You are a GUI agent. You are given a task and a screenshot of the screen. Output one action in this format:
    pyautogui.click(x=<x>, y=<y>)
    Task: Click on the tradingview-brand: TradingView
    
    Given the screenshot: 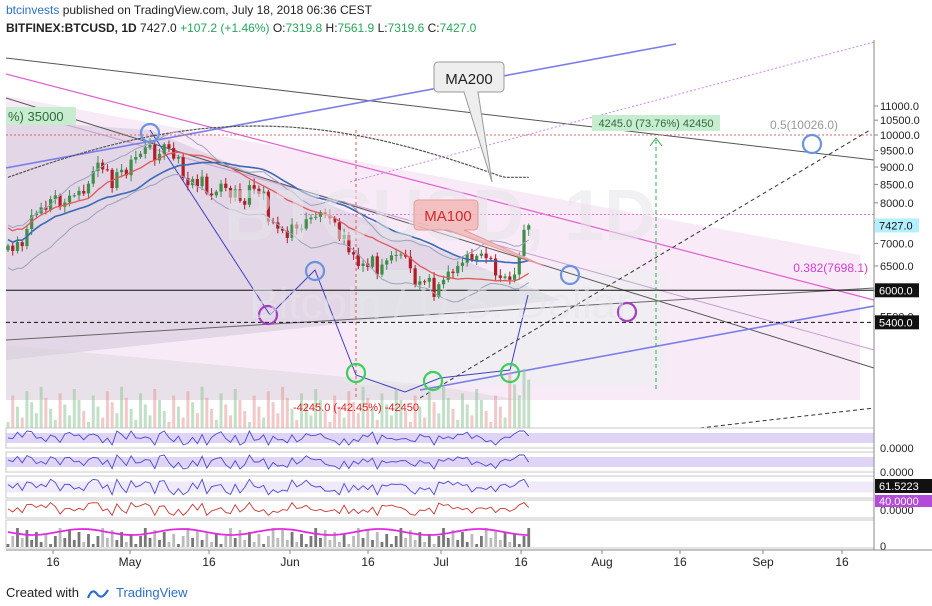 What is the action you would take?
    pyautogui.click(x=152, y=592)
    